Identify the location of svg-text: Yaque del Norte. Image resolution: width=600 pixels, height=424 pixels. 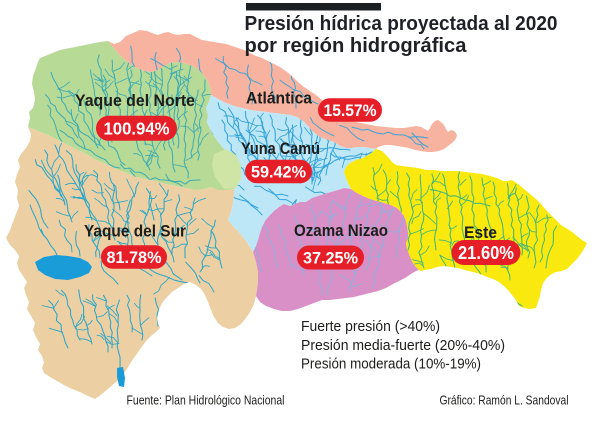
(135, 101).